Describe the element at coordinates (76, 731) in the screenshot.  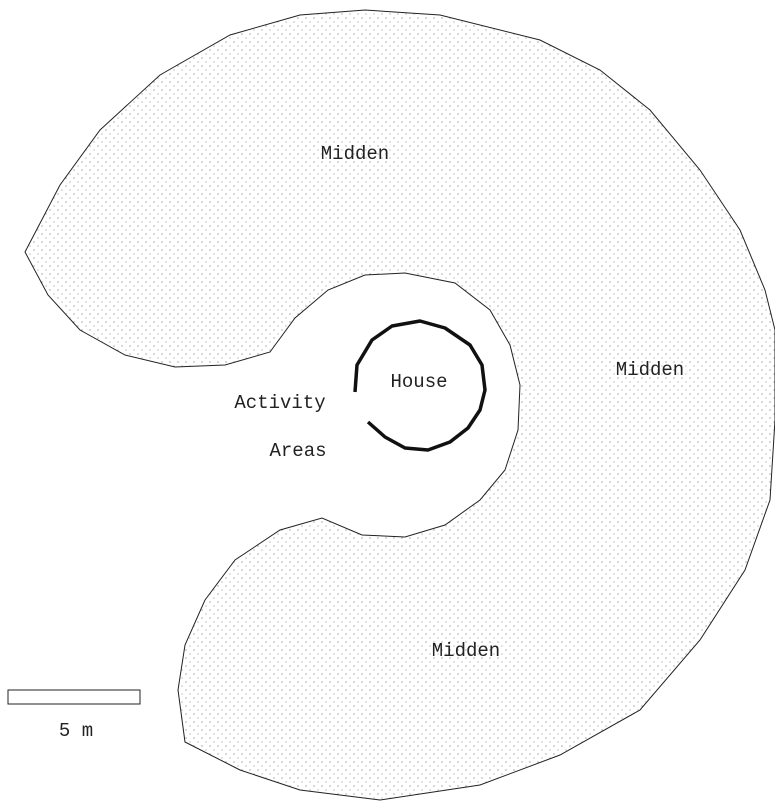
I see `scale-label: 5 m` at that location.